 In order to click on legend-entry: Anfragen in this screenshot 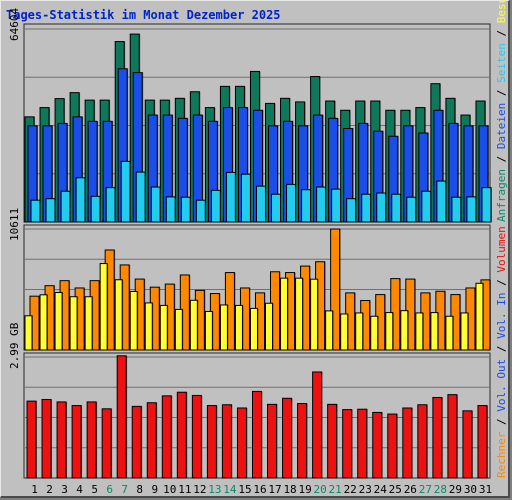, I will do `click(501, 195)`.